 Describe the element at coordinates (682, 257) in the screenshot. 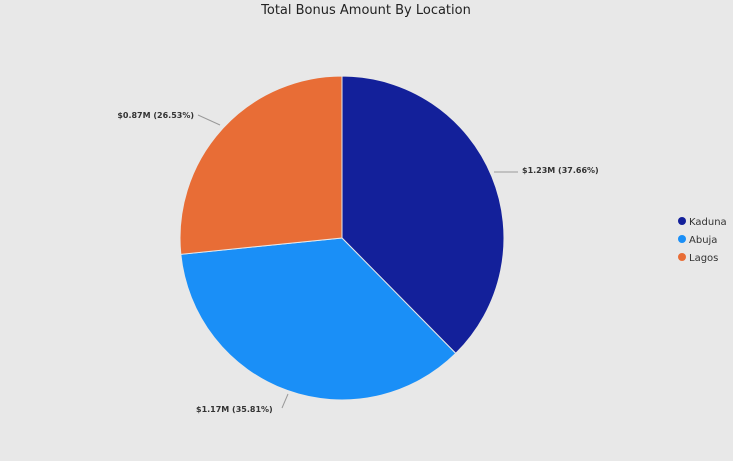

I see `legend-swatch-lagos` at that location.